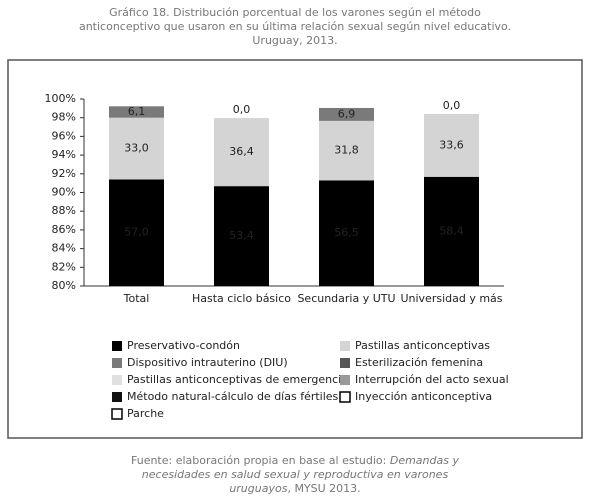  Describe the element at coordinates (60, 98) in the screenshot. I see `y-tick-label: 100%` at that location.